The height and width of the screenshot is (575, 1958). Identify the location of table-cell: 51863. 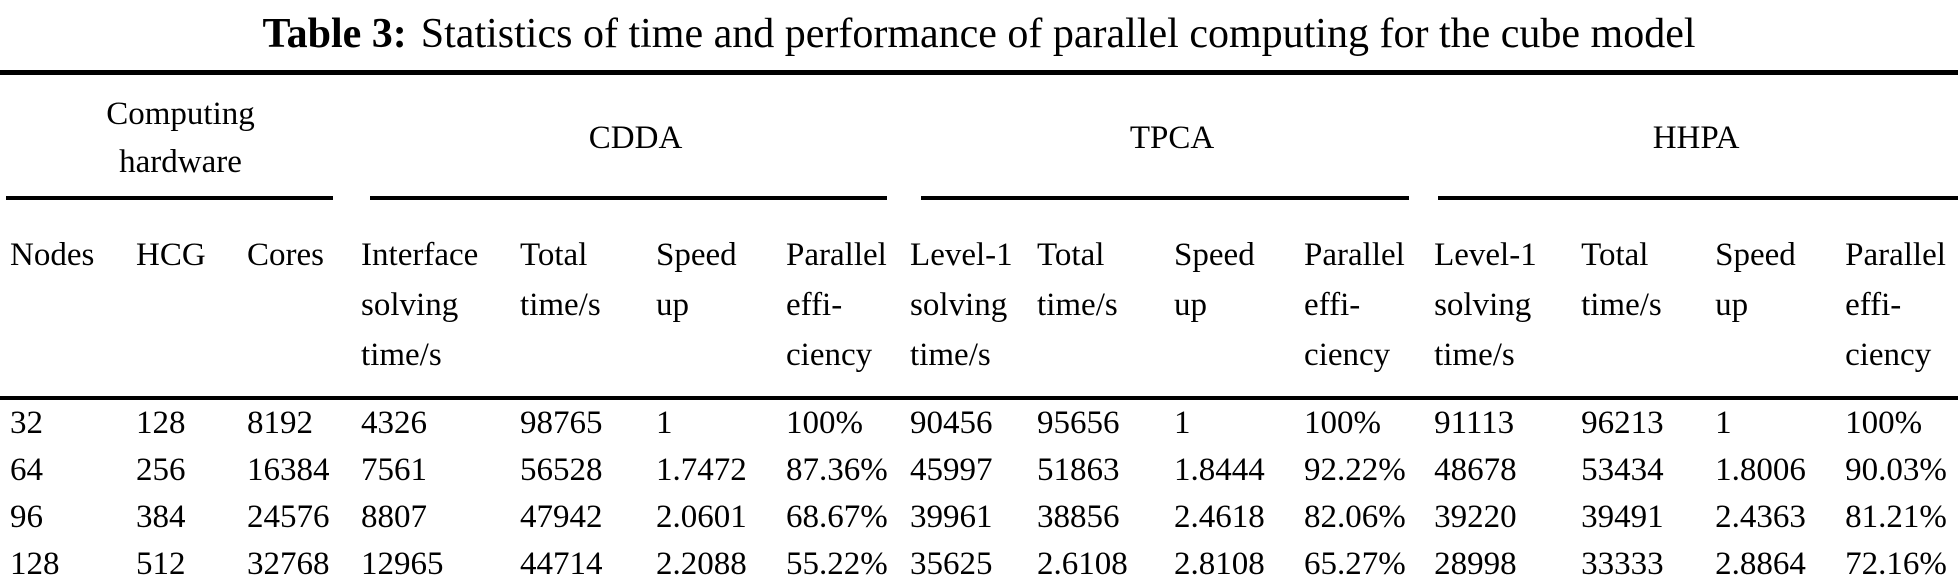
(1078, 470).